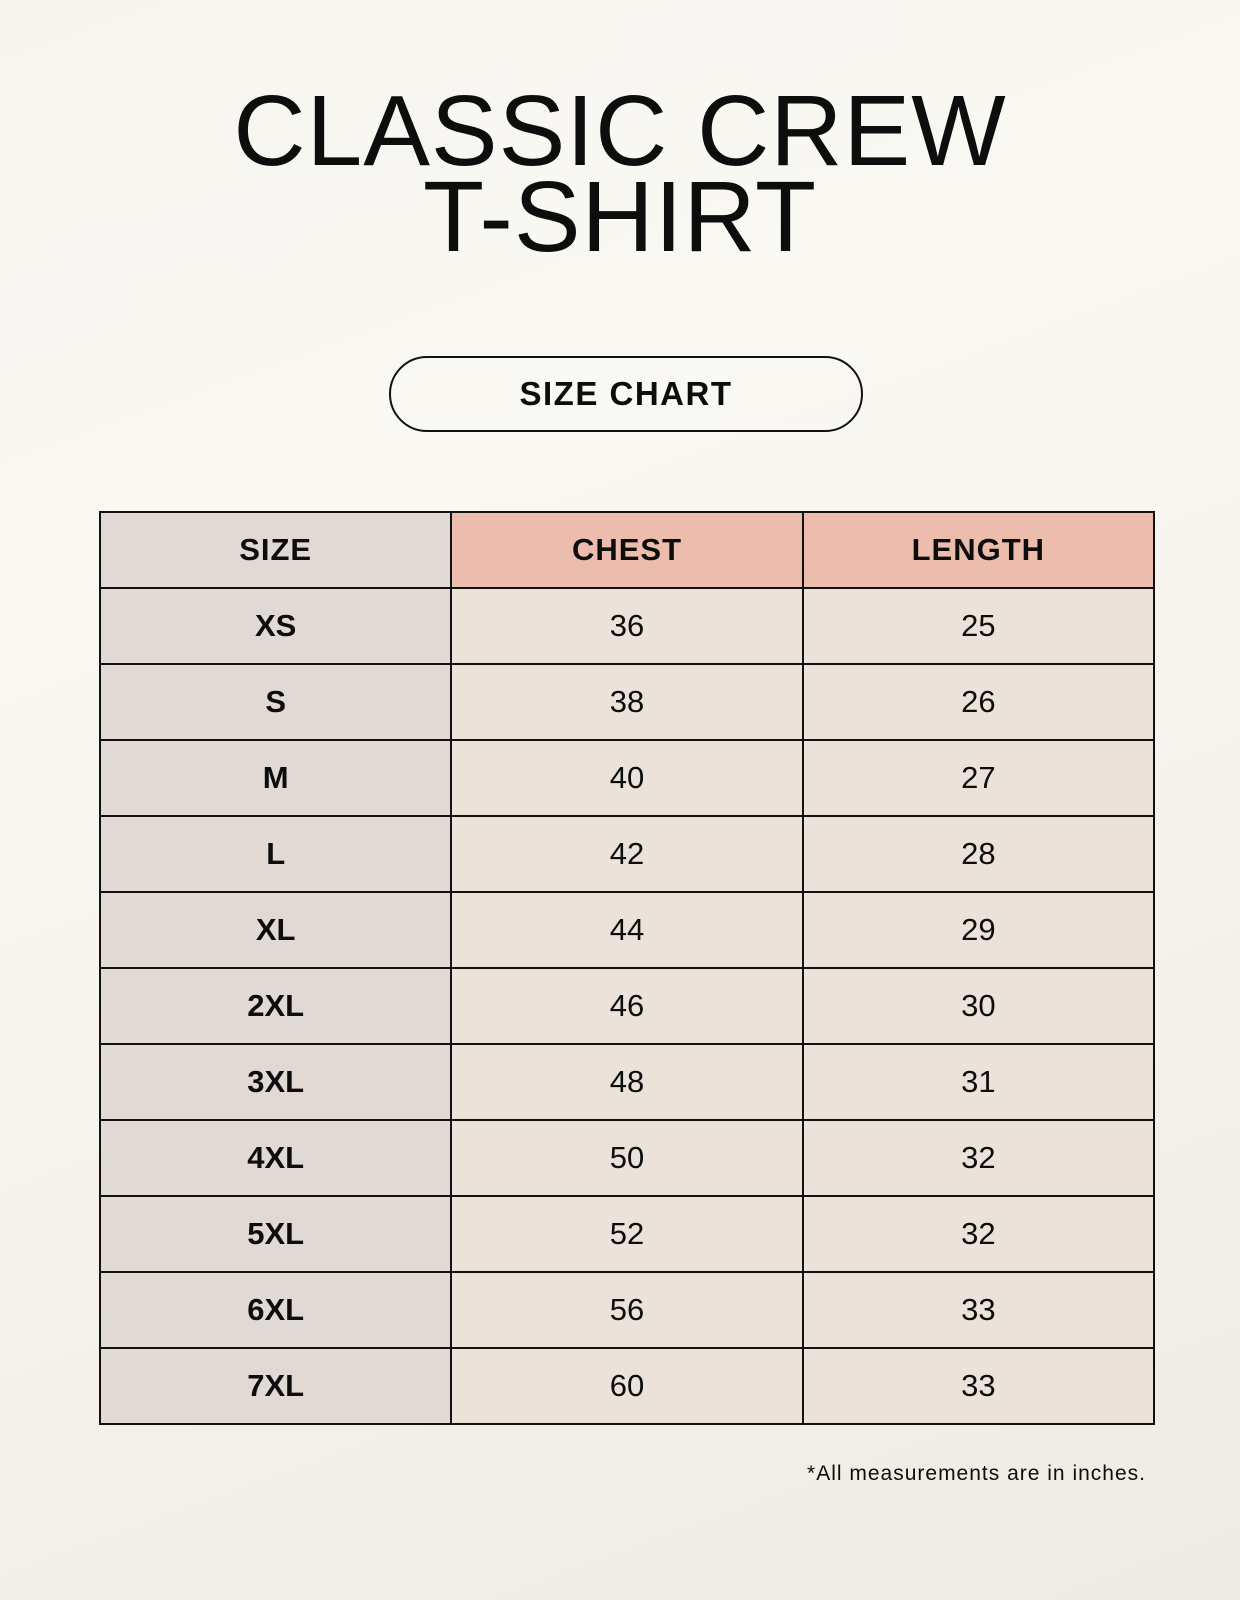  I want to click on header-chest: CHEST, so click(627, 550).